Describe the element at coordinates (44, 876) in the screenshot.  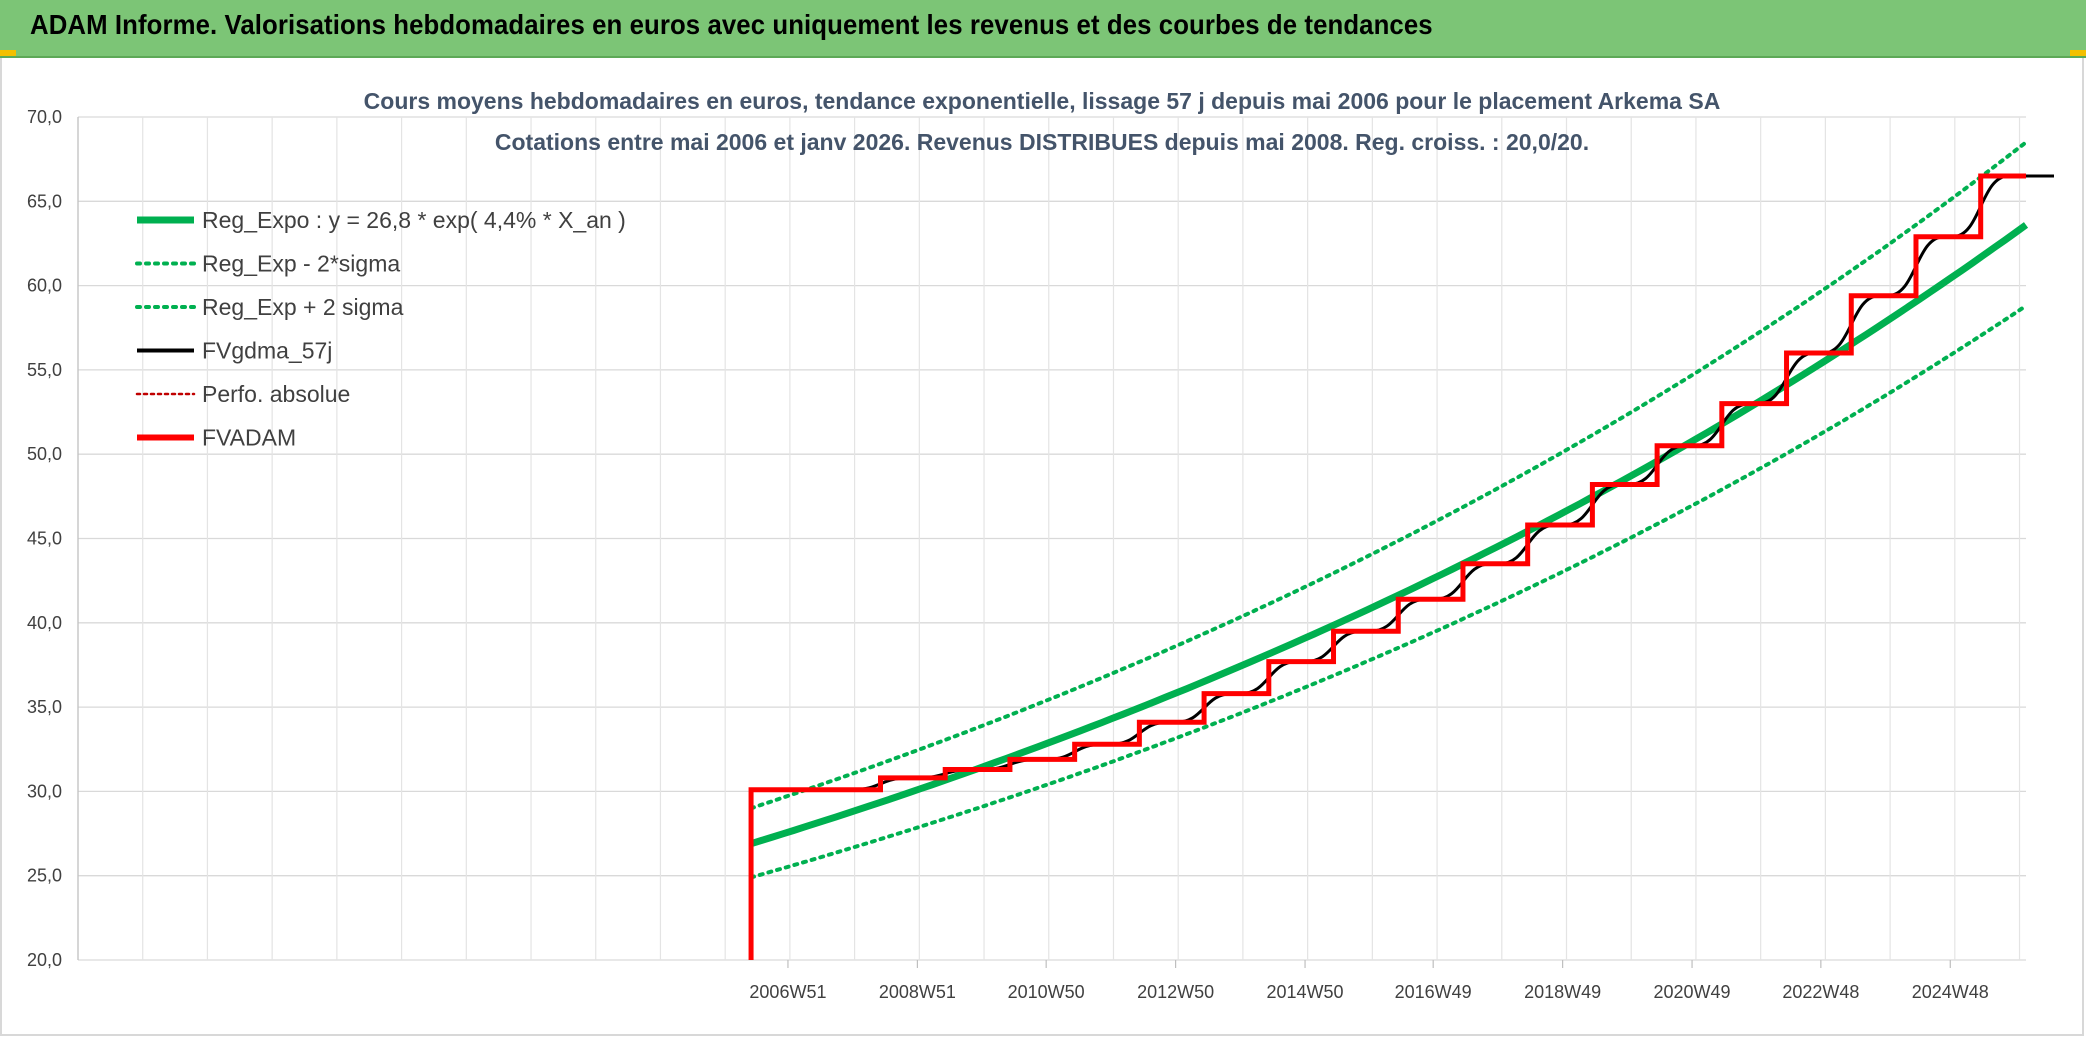
I see `y-tick-label: 25,0` at that location.